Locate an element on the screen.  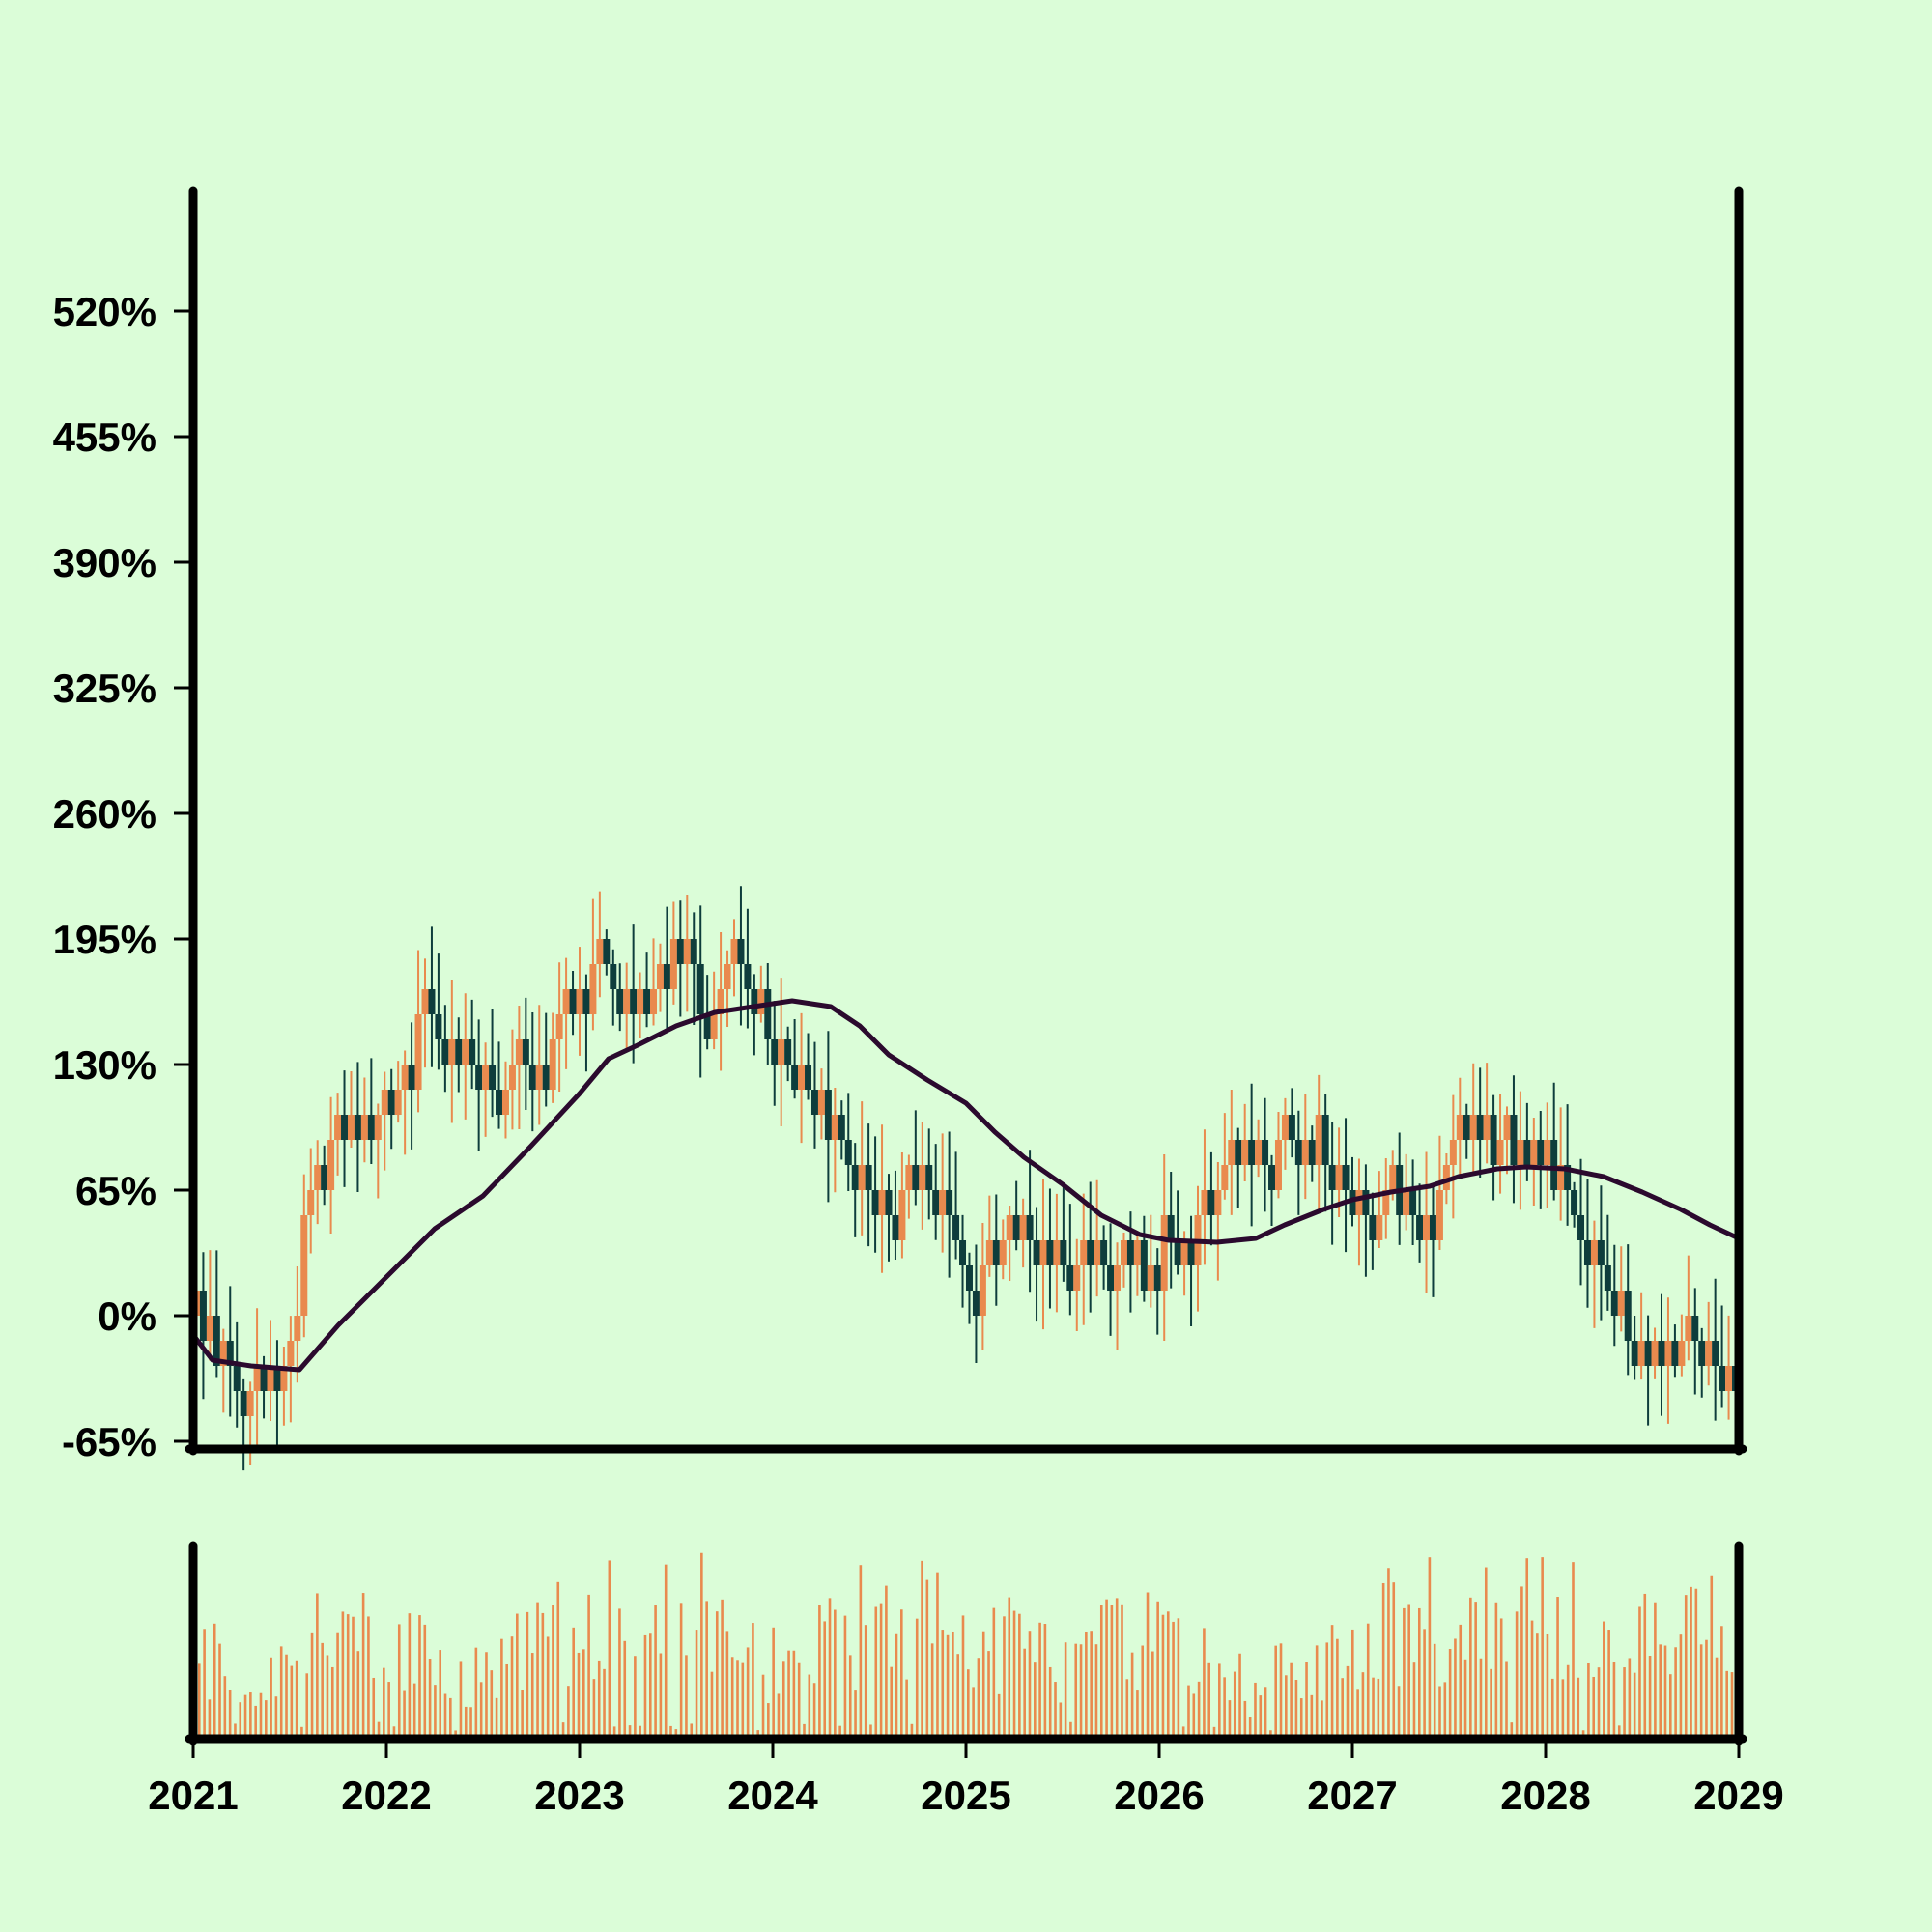
y-axis: -65% 0% 65% 130% 195% 260% 325% 390% 455% 520% is located at coordinates (122, 876).